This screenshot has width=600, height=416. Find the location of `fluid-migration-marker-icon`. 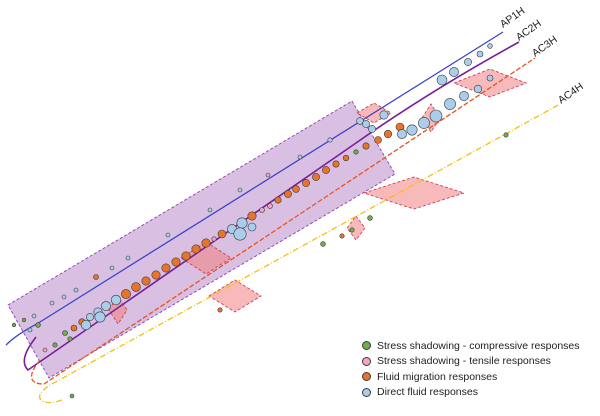

fluid-migration-marker-icon is located at coordinates (366, 377).